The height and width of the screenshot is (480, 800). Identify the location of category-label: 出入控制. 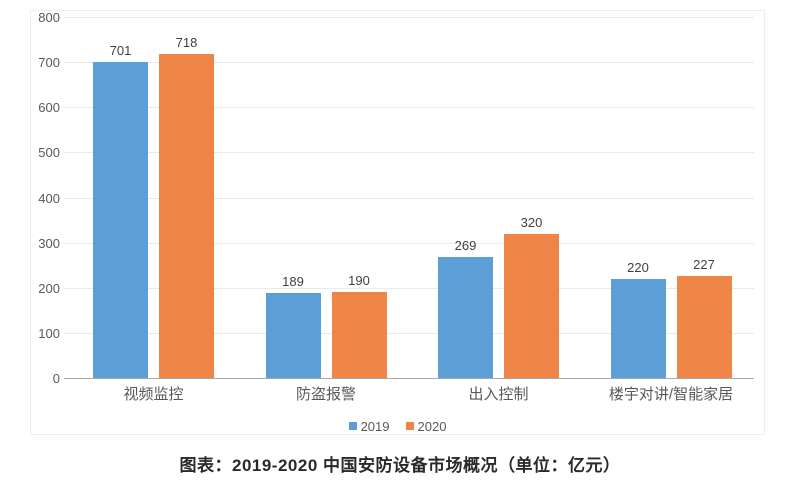
(498, 394).